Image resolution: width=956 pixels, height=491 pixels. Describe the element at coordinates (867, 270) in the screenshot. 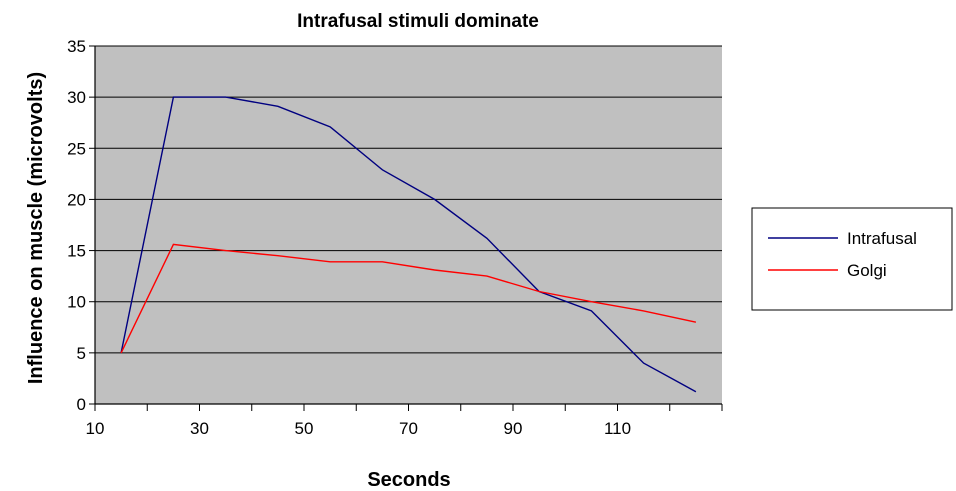

I see `legend-label: Golgi` at that location.